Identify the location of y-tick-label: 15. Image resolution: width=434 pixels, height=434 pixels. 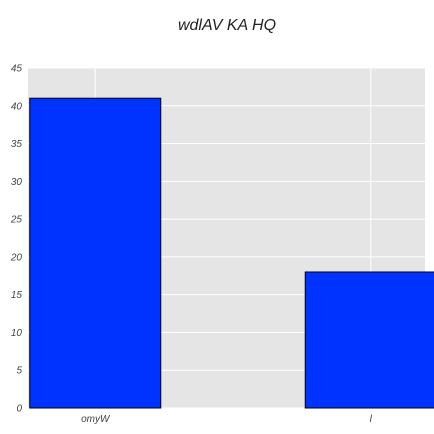
(17, 295).